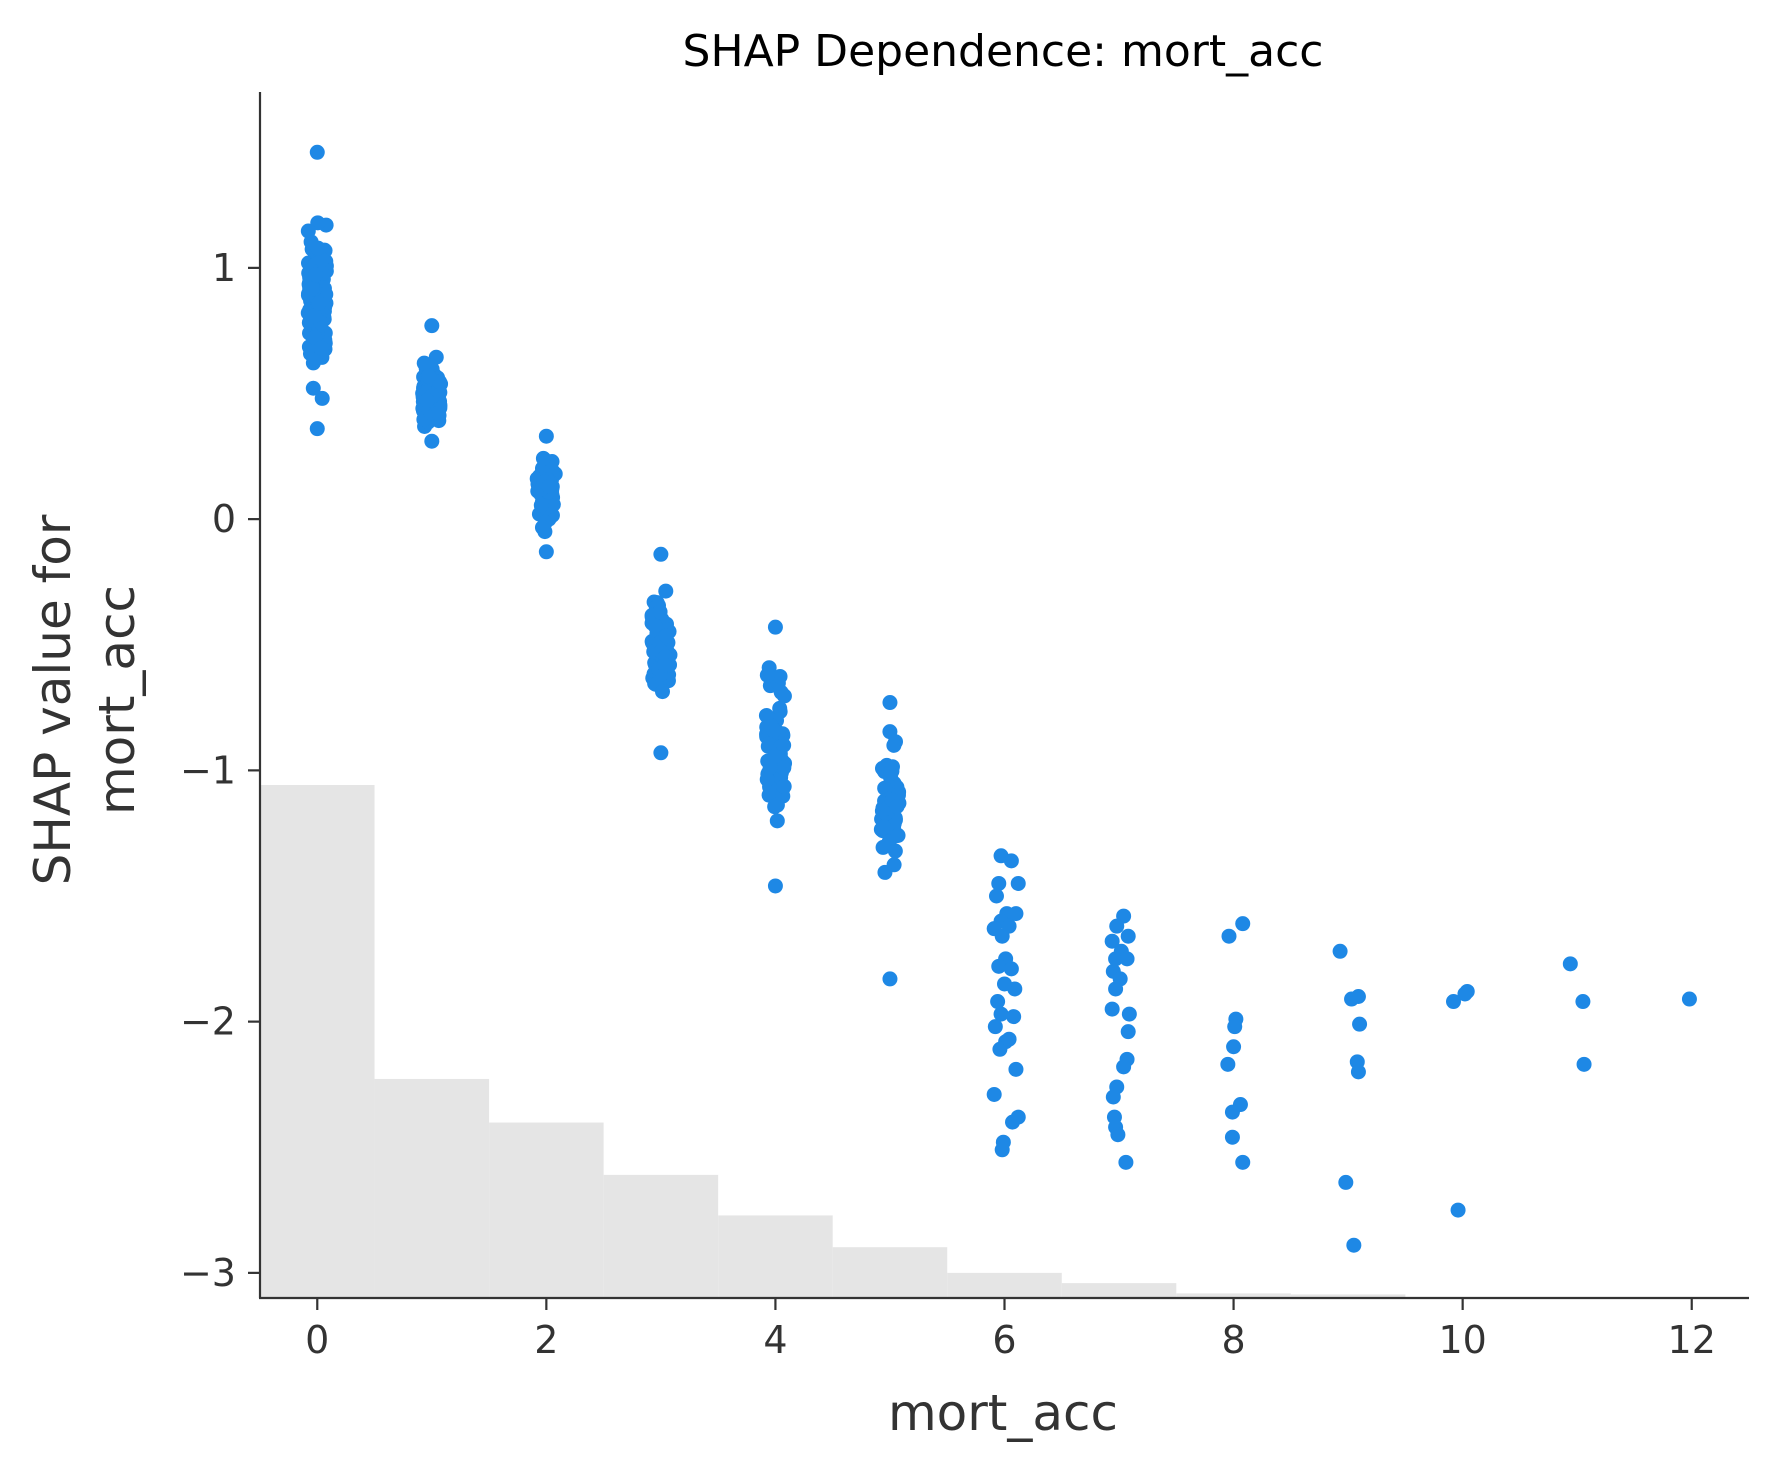  What do you see at coordinates (1692, 1340) in the screenshot?
I see `x-tick-label: 12` at bounding box center [1692, 1340].